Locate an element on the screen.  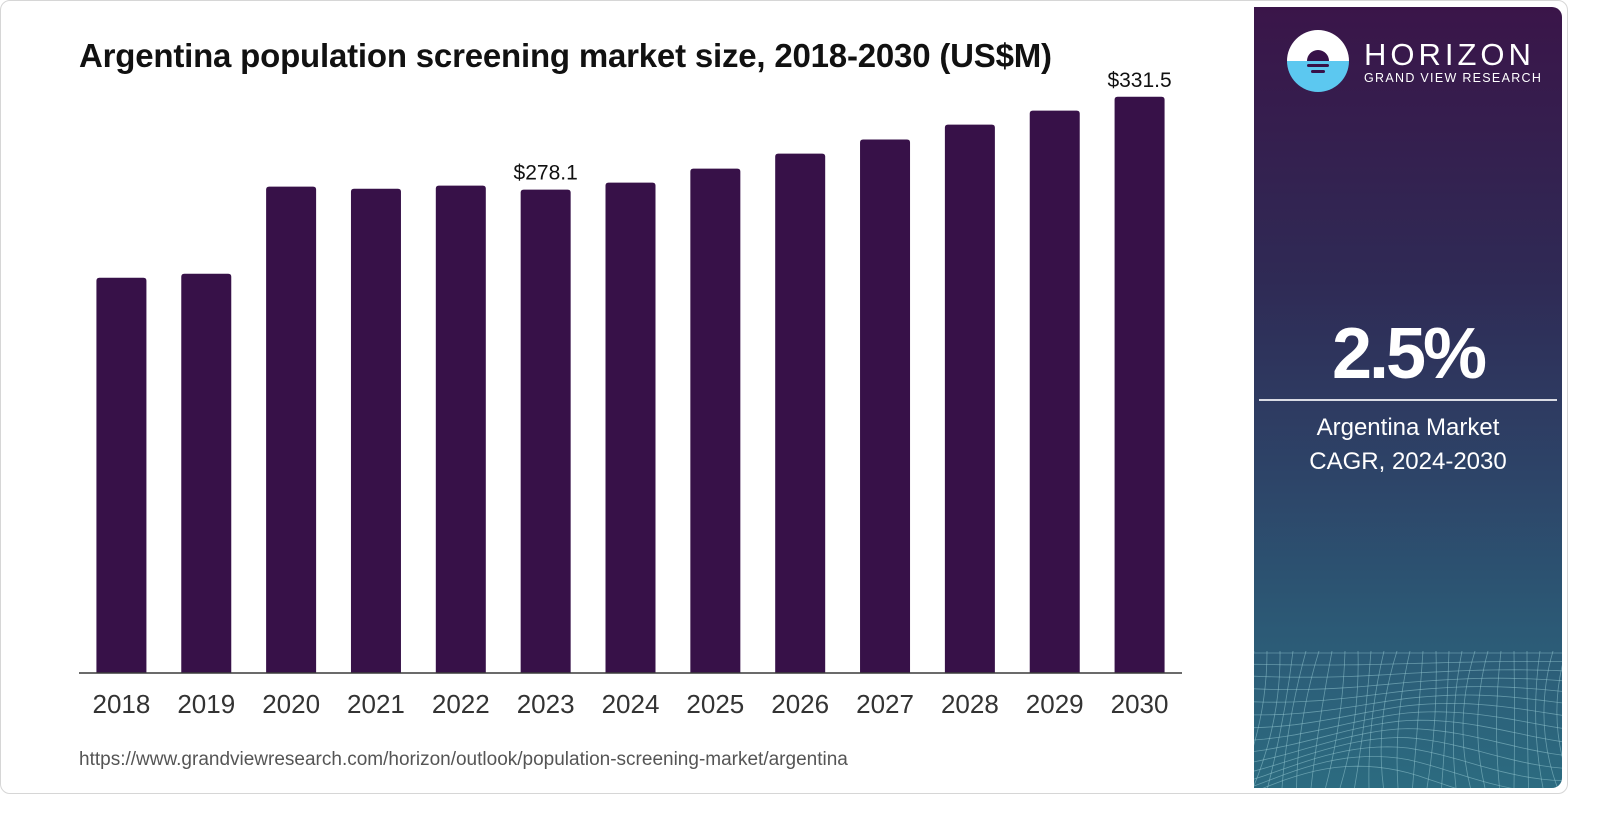
bar-2020 is located at coordinates (291, 429).